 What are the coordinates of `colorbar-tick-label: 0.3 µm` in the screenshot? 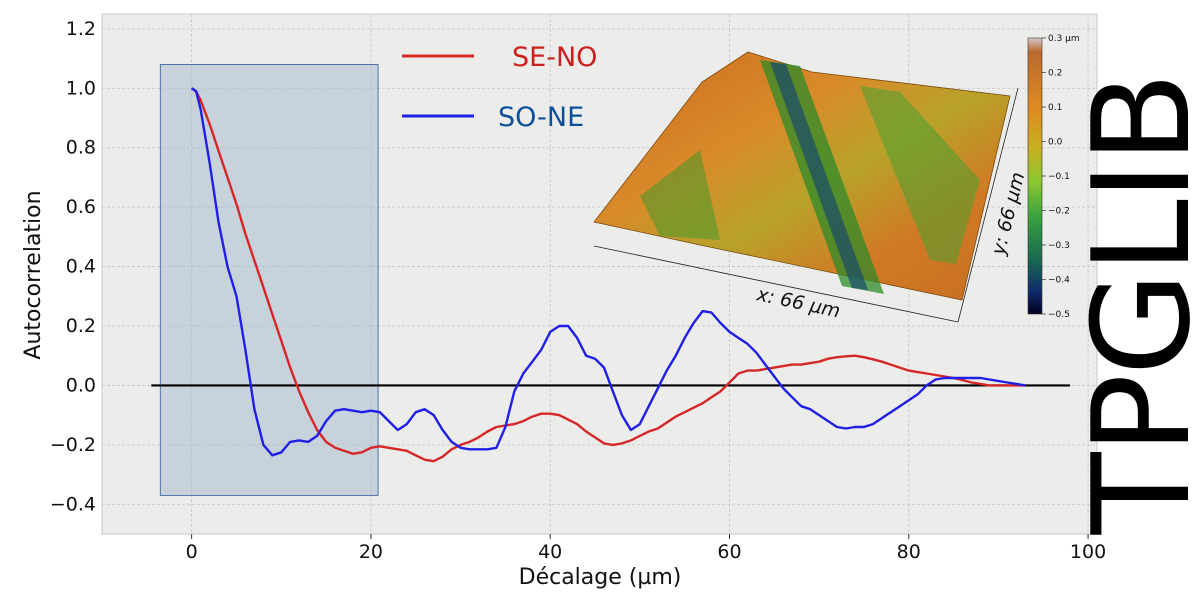 It's located at (1064, 39).